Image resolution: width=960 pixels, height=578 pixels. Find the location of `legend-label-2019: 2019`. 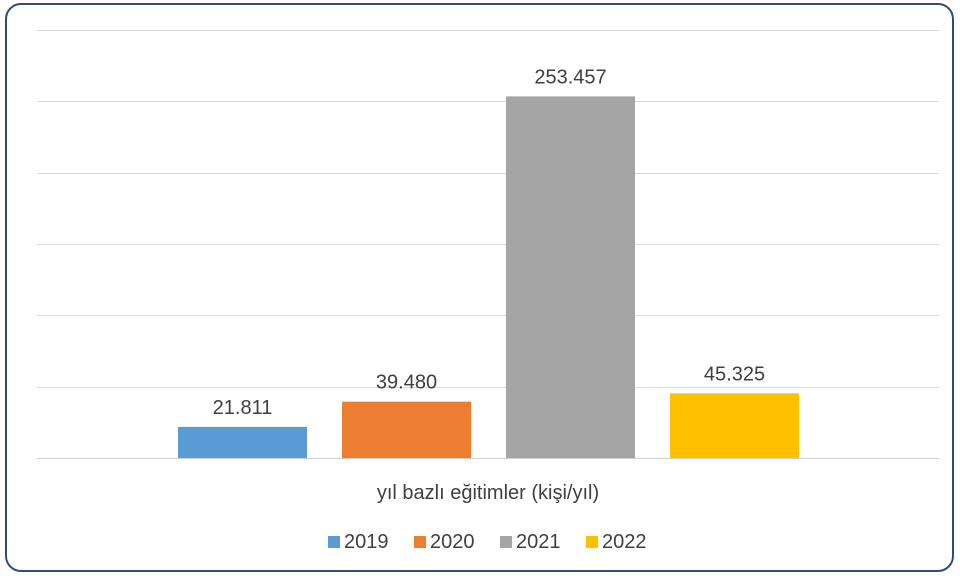

legend-label-2019: 2019 is located at coordinates (366, 542).